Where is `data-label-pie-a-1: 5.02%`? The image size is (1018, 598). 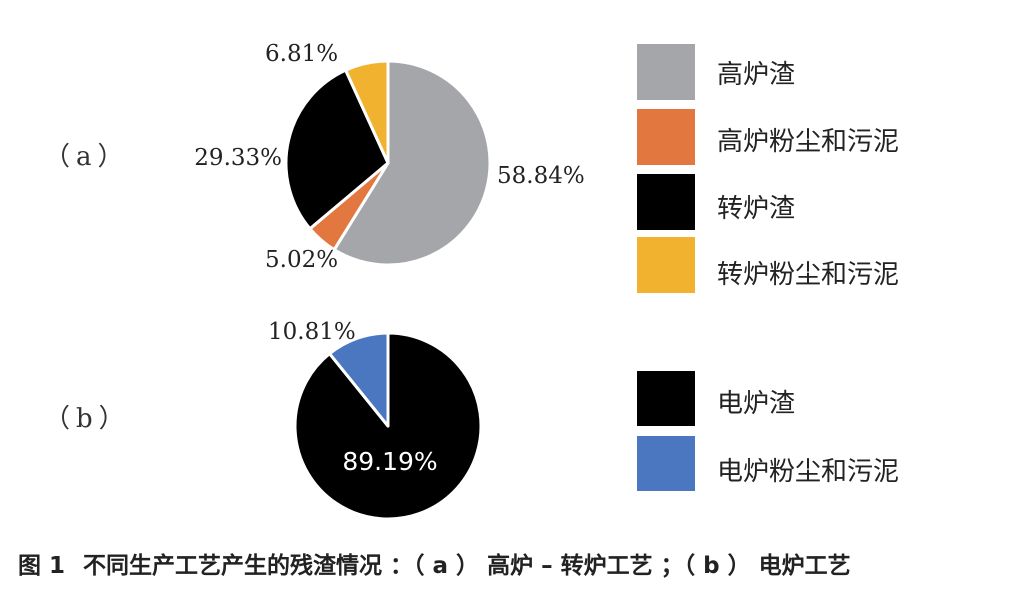 data-label-pie-a-1: 5.02% is located at coordinates (301, 260).